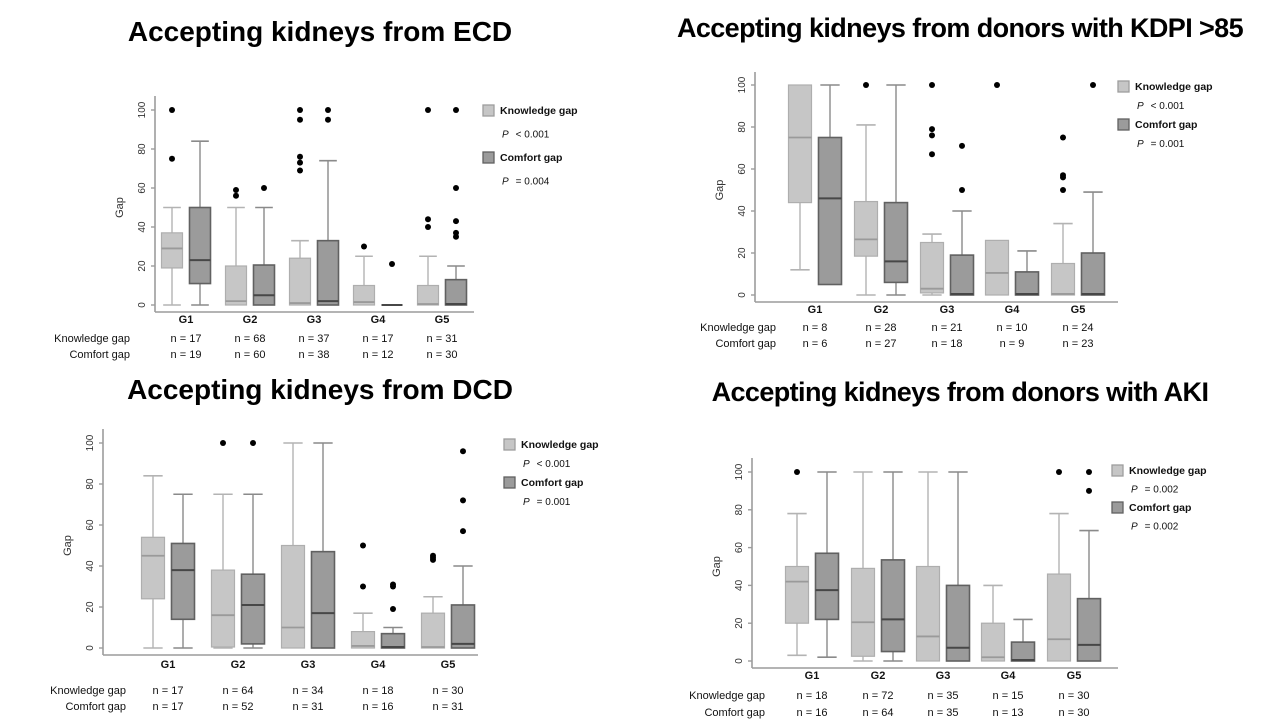 This screenshot has width=1280, height=720. What do you see at coordinates (866, 189) in the screenshot?
I see `box-group-kdpi85-knowledge-G2` at bounding box center [866, 189].